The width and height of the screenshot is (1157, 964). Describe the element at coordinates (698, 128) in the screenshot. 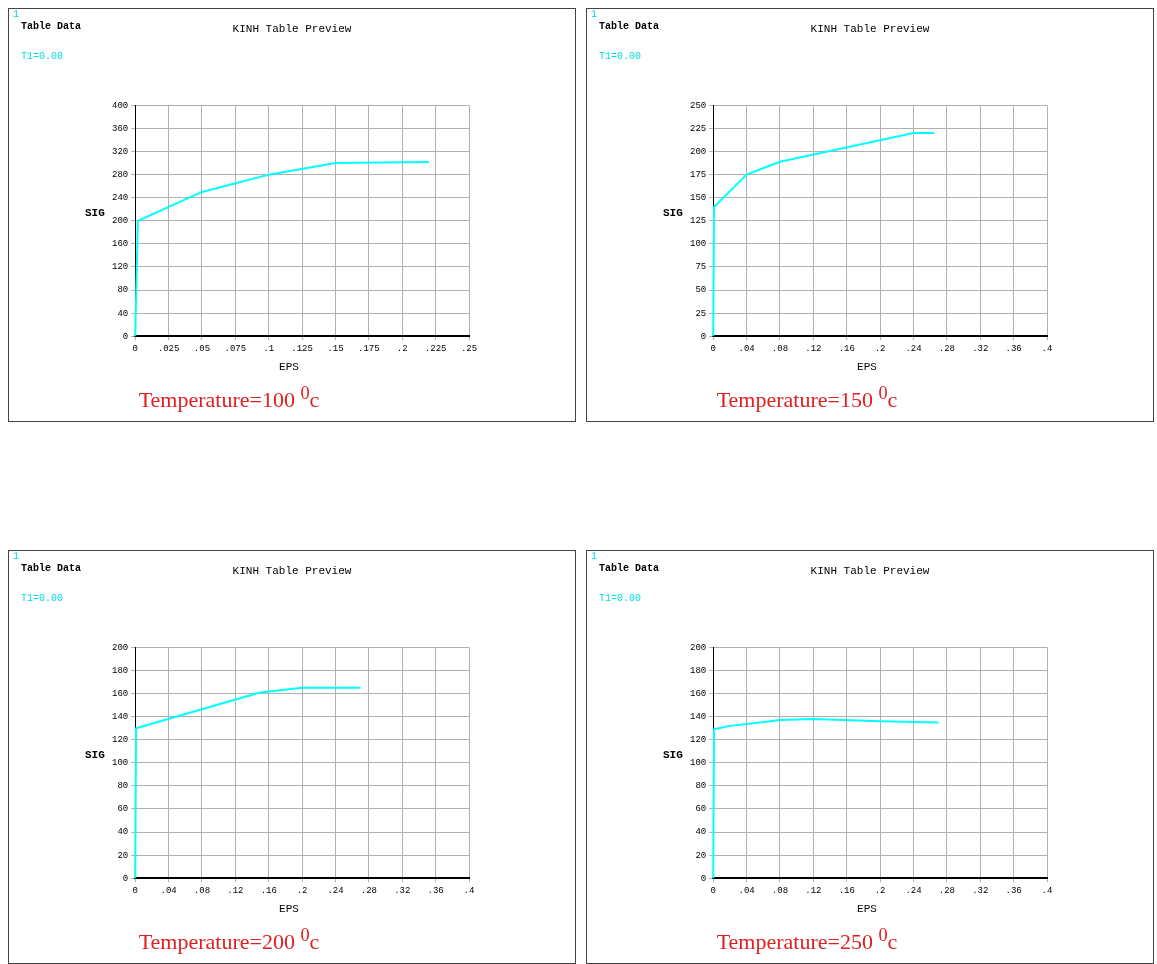

I see `y-tick-label: 225` at that location.